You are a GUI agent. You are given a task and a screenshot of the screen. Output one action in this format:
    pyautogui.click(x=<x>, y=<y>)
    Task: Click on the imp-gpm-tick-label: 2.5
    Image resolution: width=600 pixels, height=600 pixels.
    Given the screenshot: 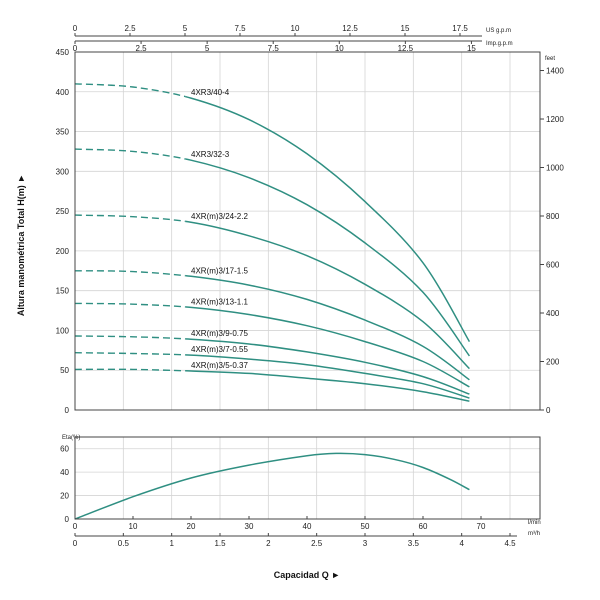 What is the action you would take?
    pyautogui.click(x=142, y=48)
    